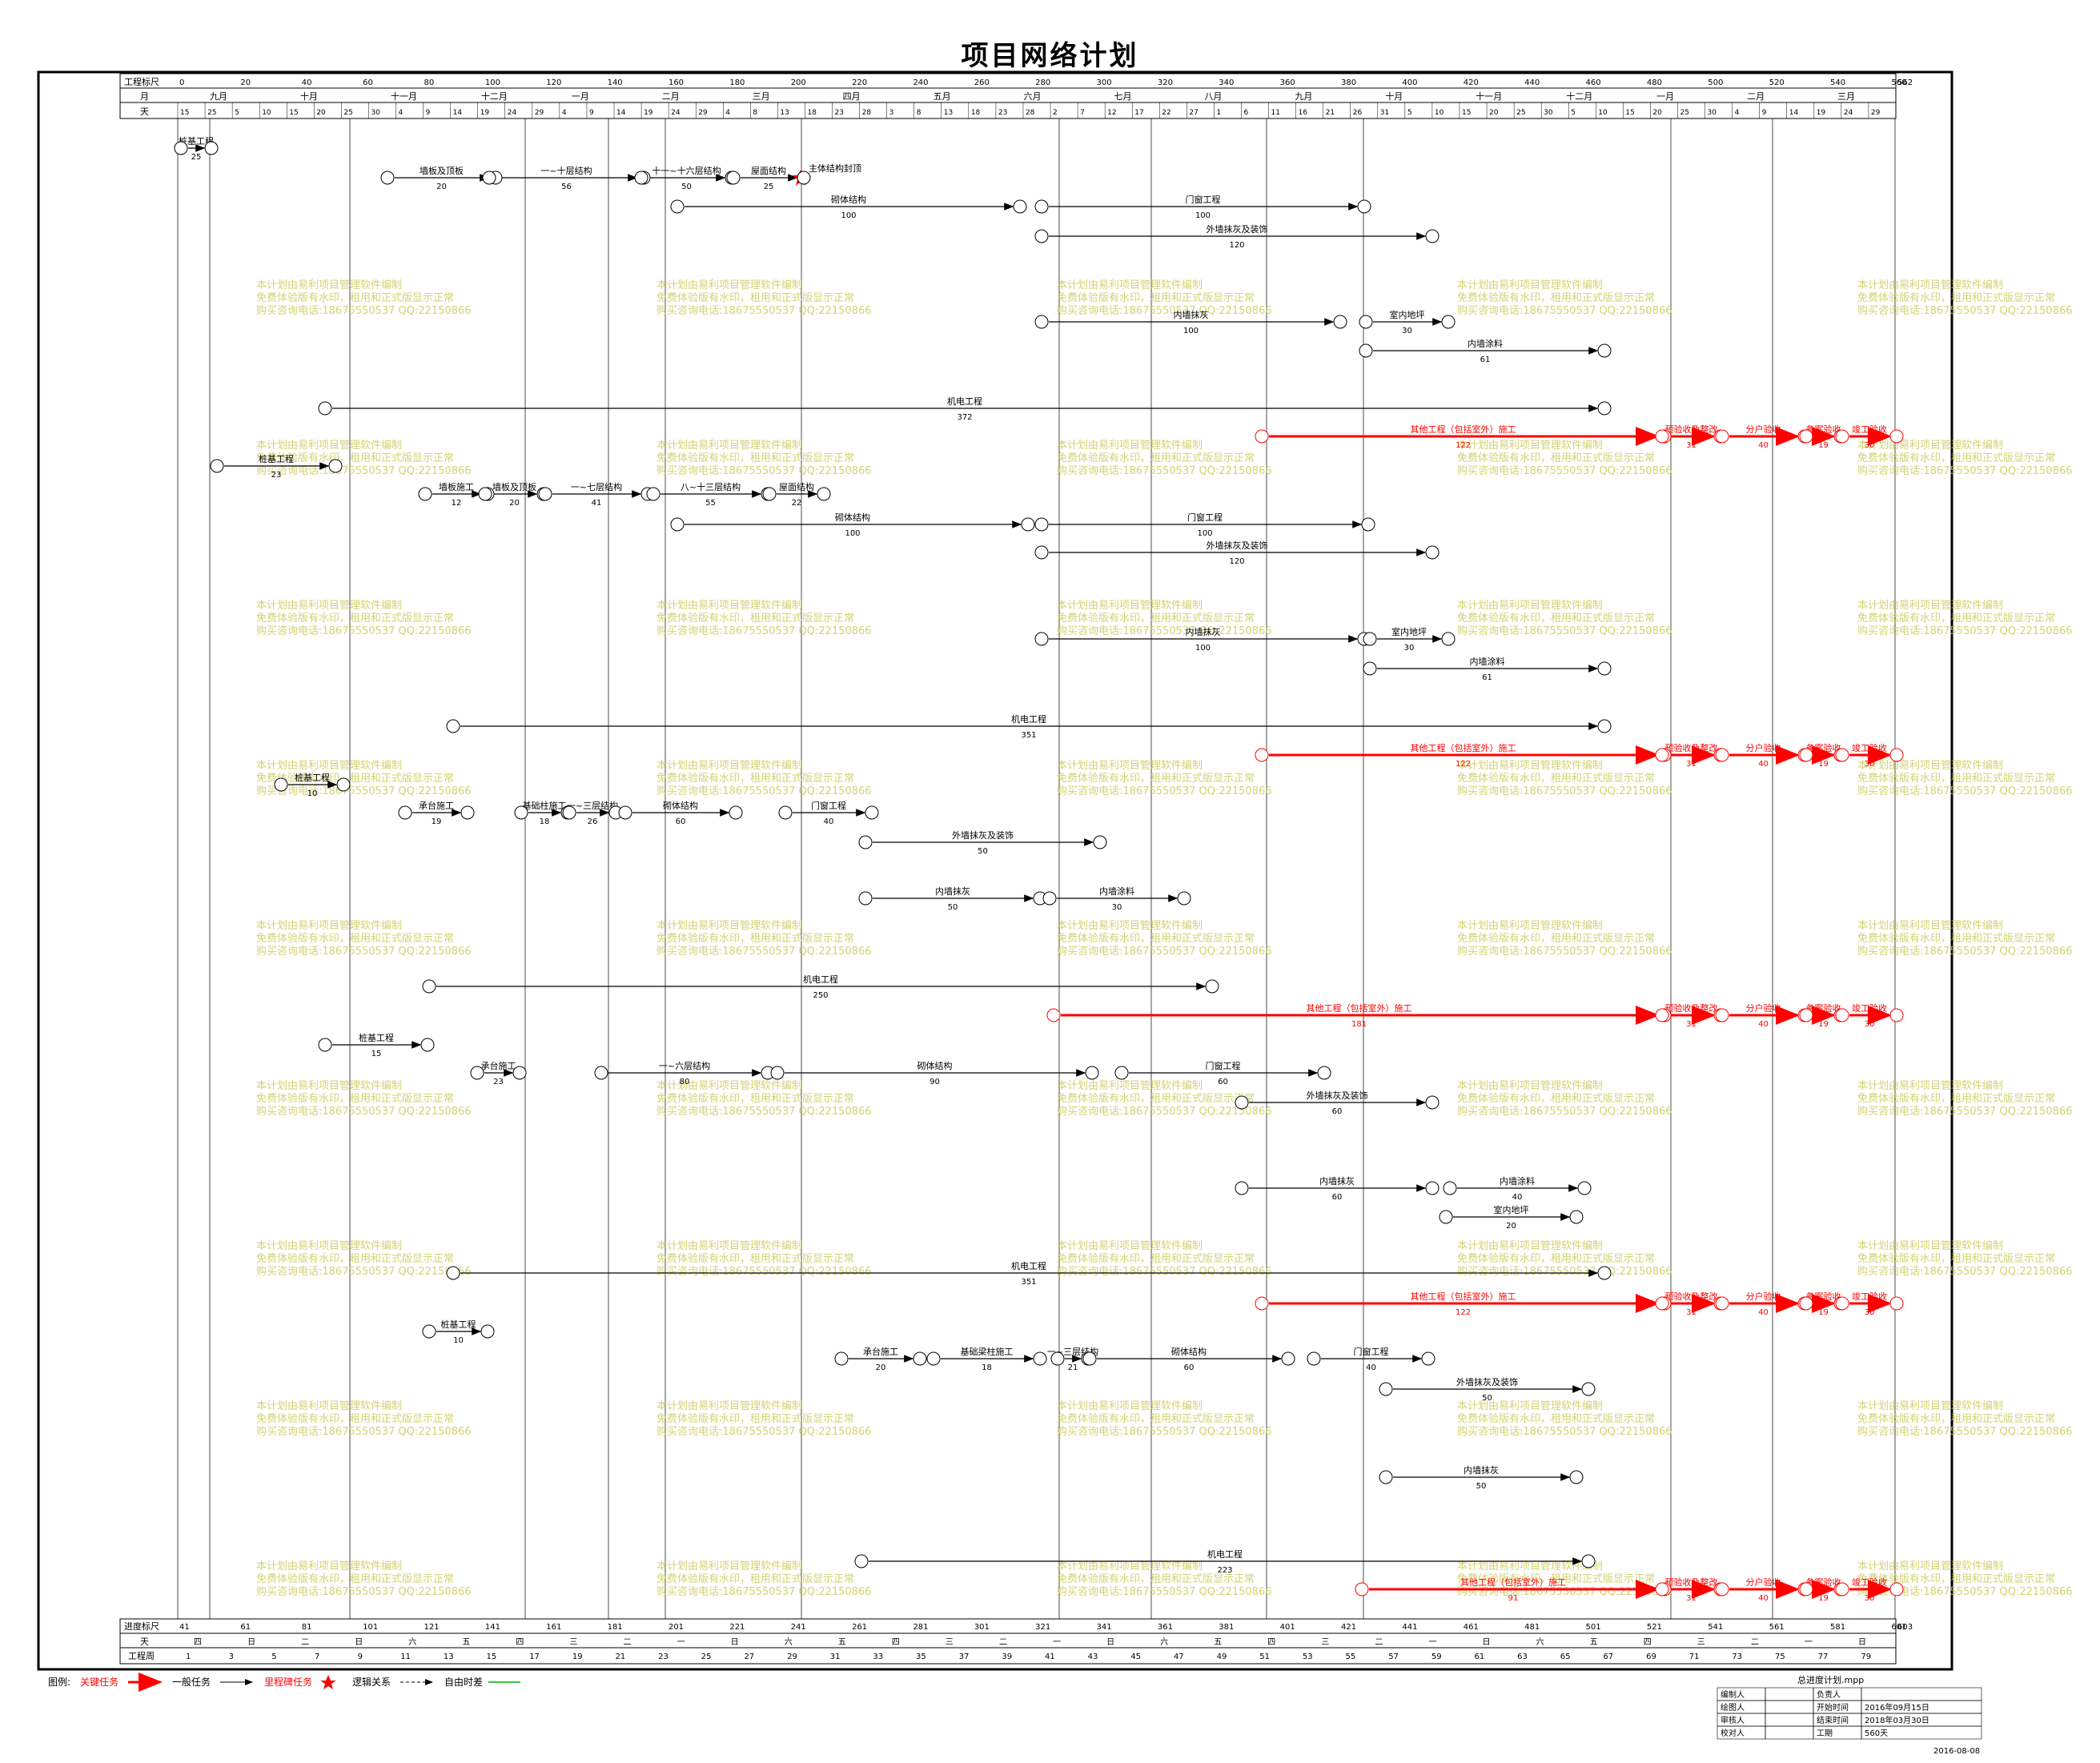  I want to click on day-cell: 25, so click(347, 113).